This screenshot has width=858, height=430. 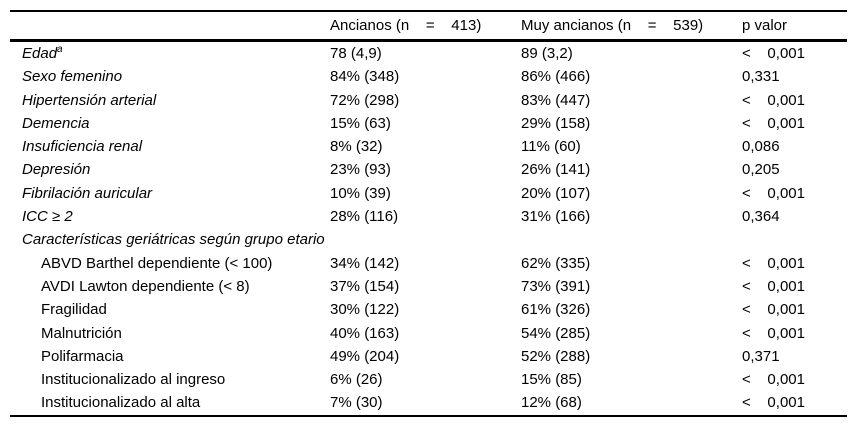 What do you see at coordinates (82, 147) in the screenshot?
I see `row-label: Insuficiencia renal` at bounding box center [82, 147].